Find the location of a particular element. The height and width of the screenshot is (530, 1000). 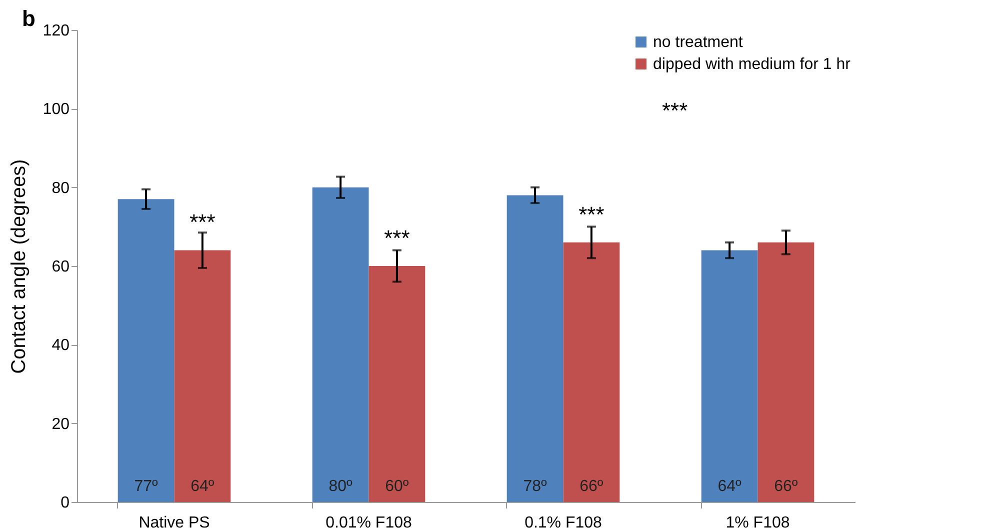

x-tick-label: Native PS is located at coordinates (174, 522).